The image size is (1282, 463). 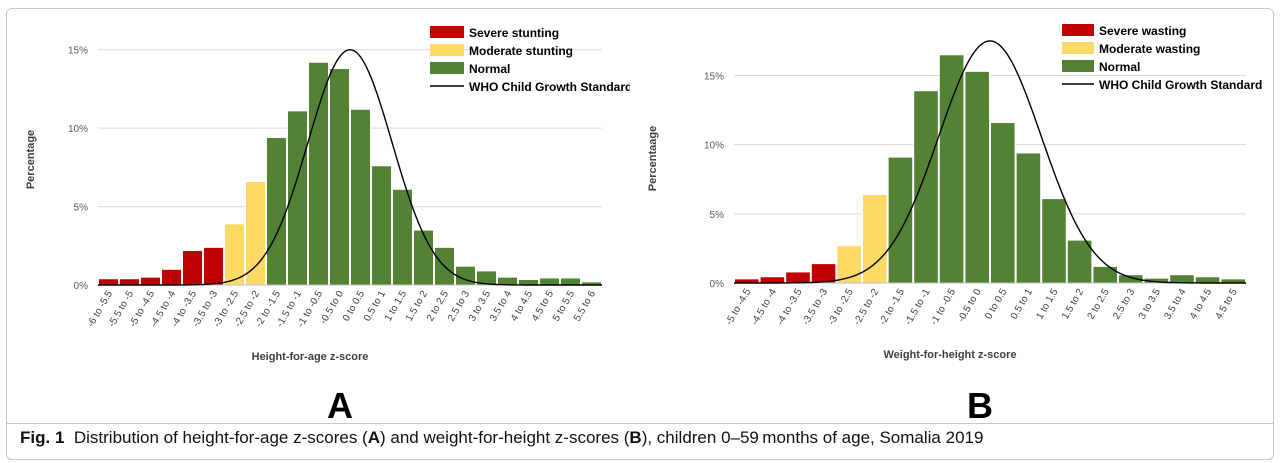 What do you see at coordinates (42, 437) in the screenshot?
I see `figure-label: Fig. 1` at bounding box center [42, 437].